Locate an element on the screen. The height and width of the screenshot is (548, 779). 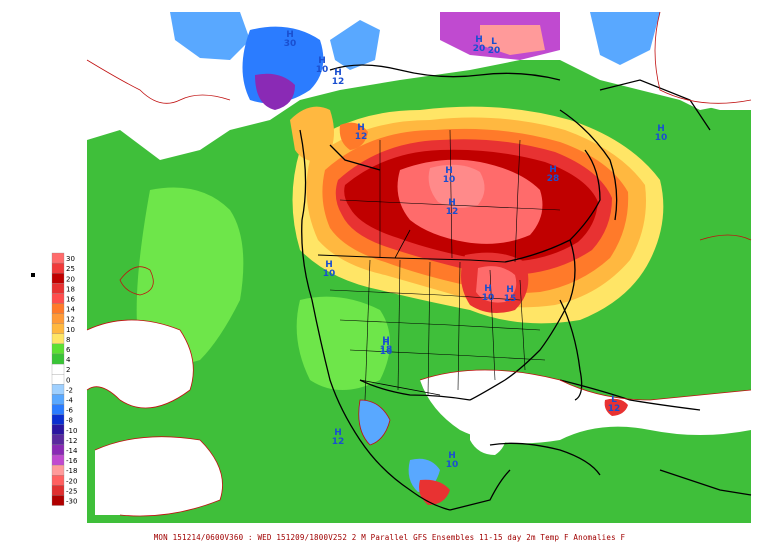
legend-label: 20 is located at coordinates (70, 279).